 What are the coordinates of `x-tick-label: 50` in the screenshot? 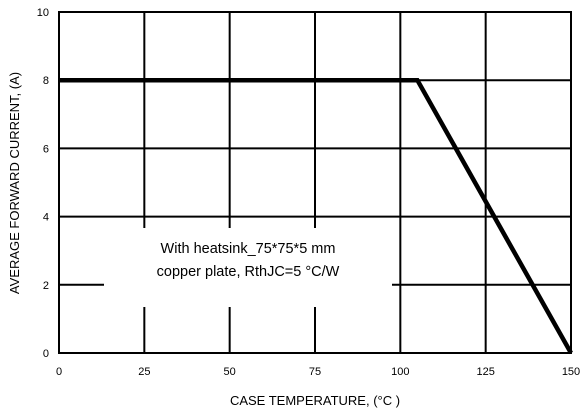 It's located at (230, 372).